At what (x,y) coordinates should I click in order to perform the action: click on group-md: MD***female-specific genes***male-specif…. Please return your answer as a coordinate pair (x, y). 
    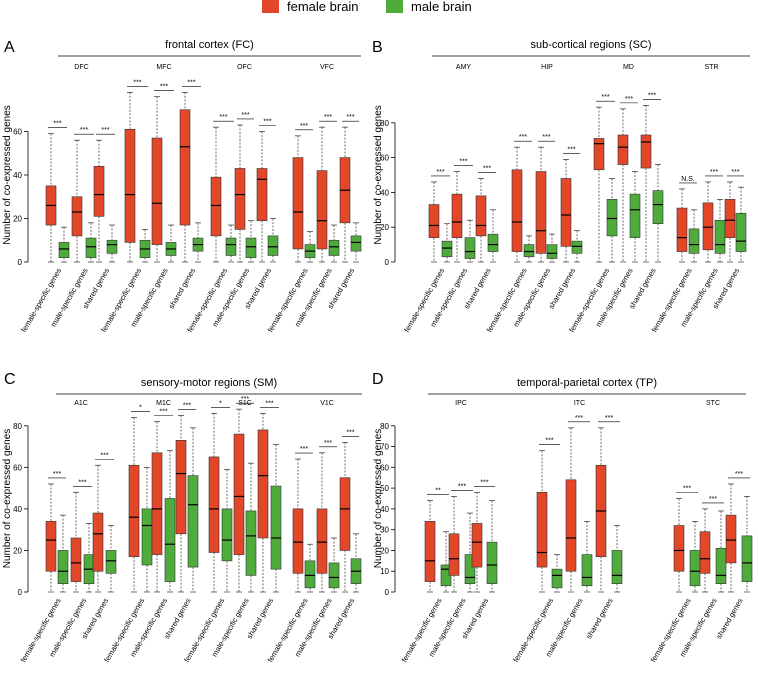
    Looking at the image, I should click on (615, 199).